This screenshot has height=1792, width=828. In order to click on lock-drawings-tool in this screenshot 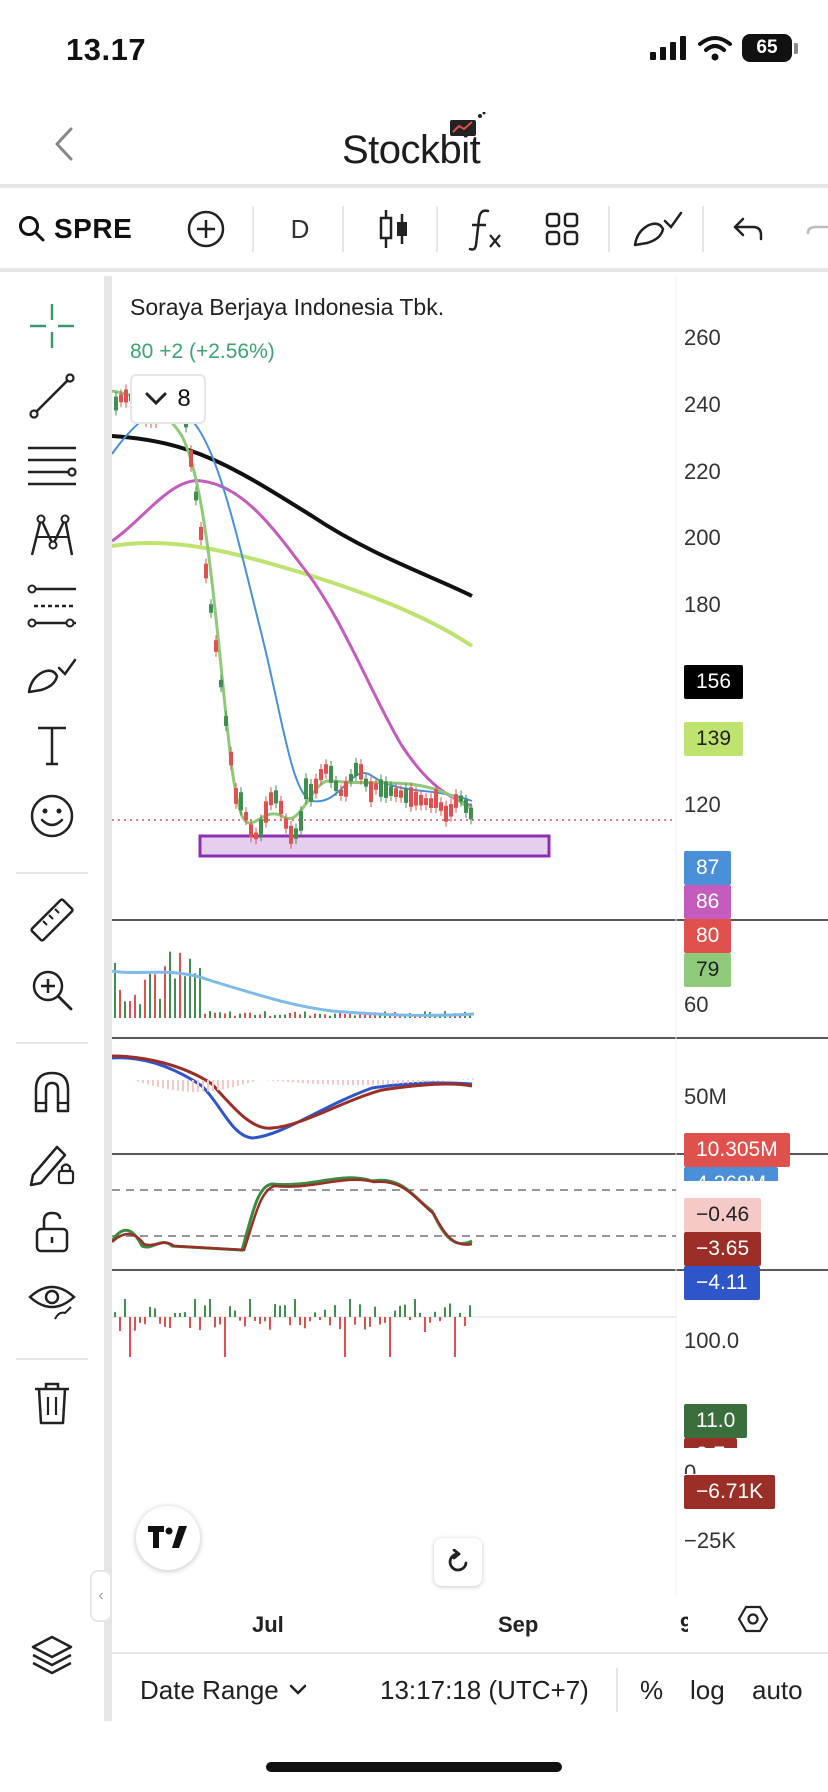, I will do `click(52, 1162)`.